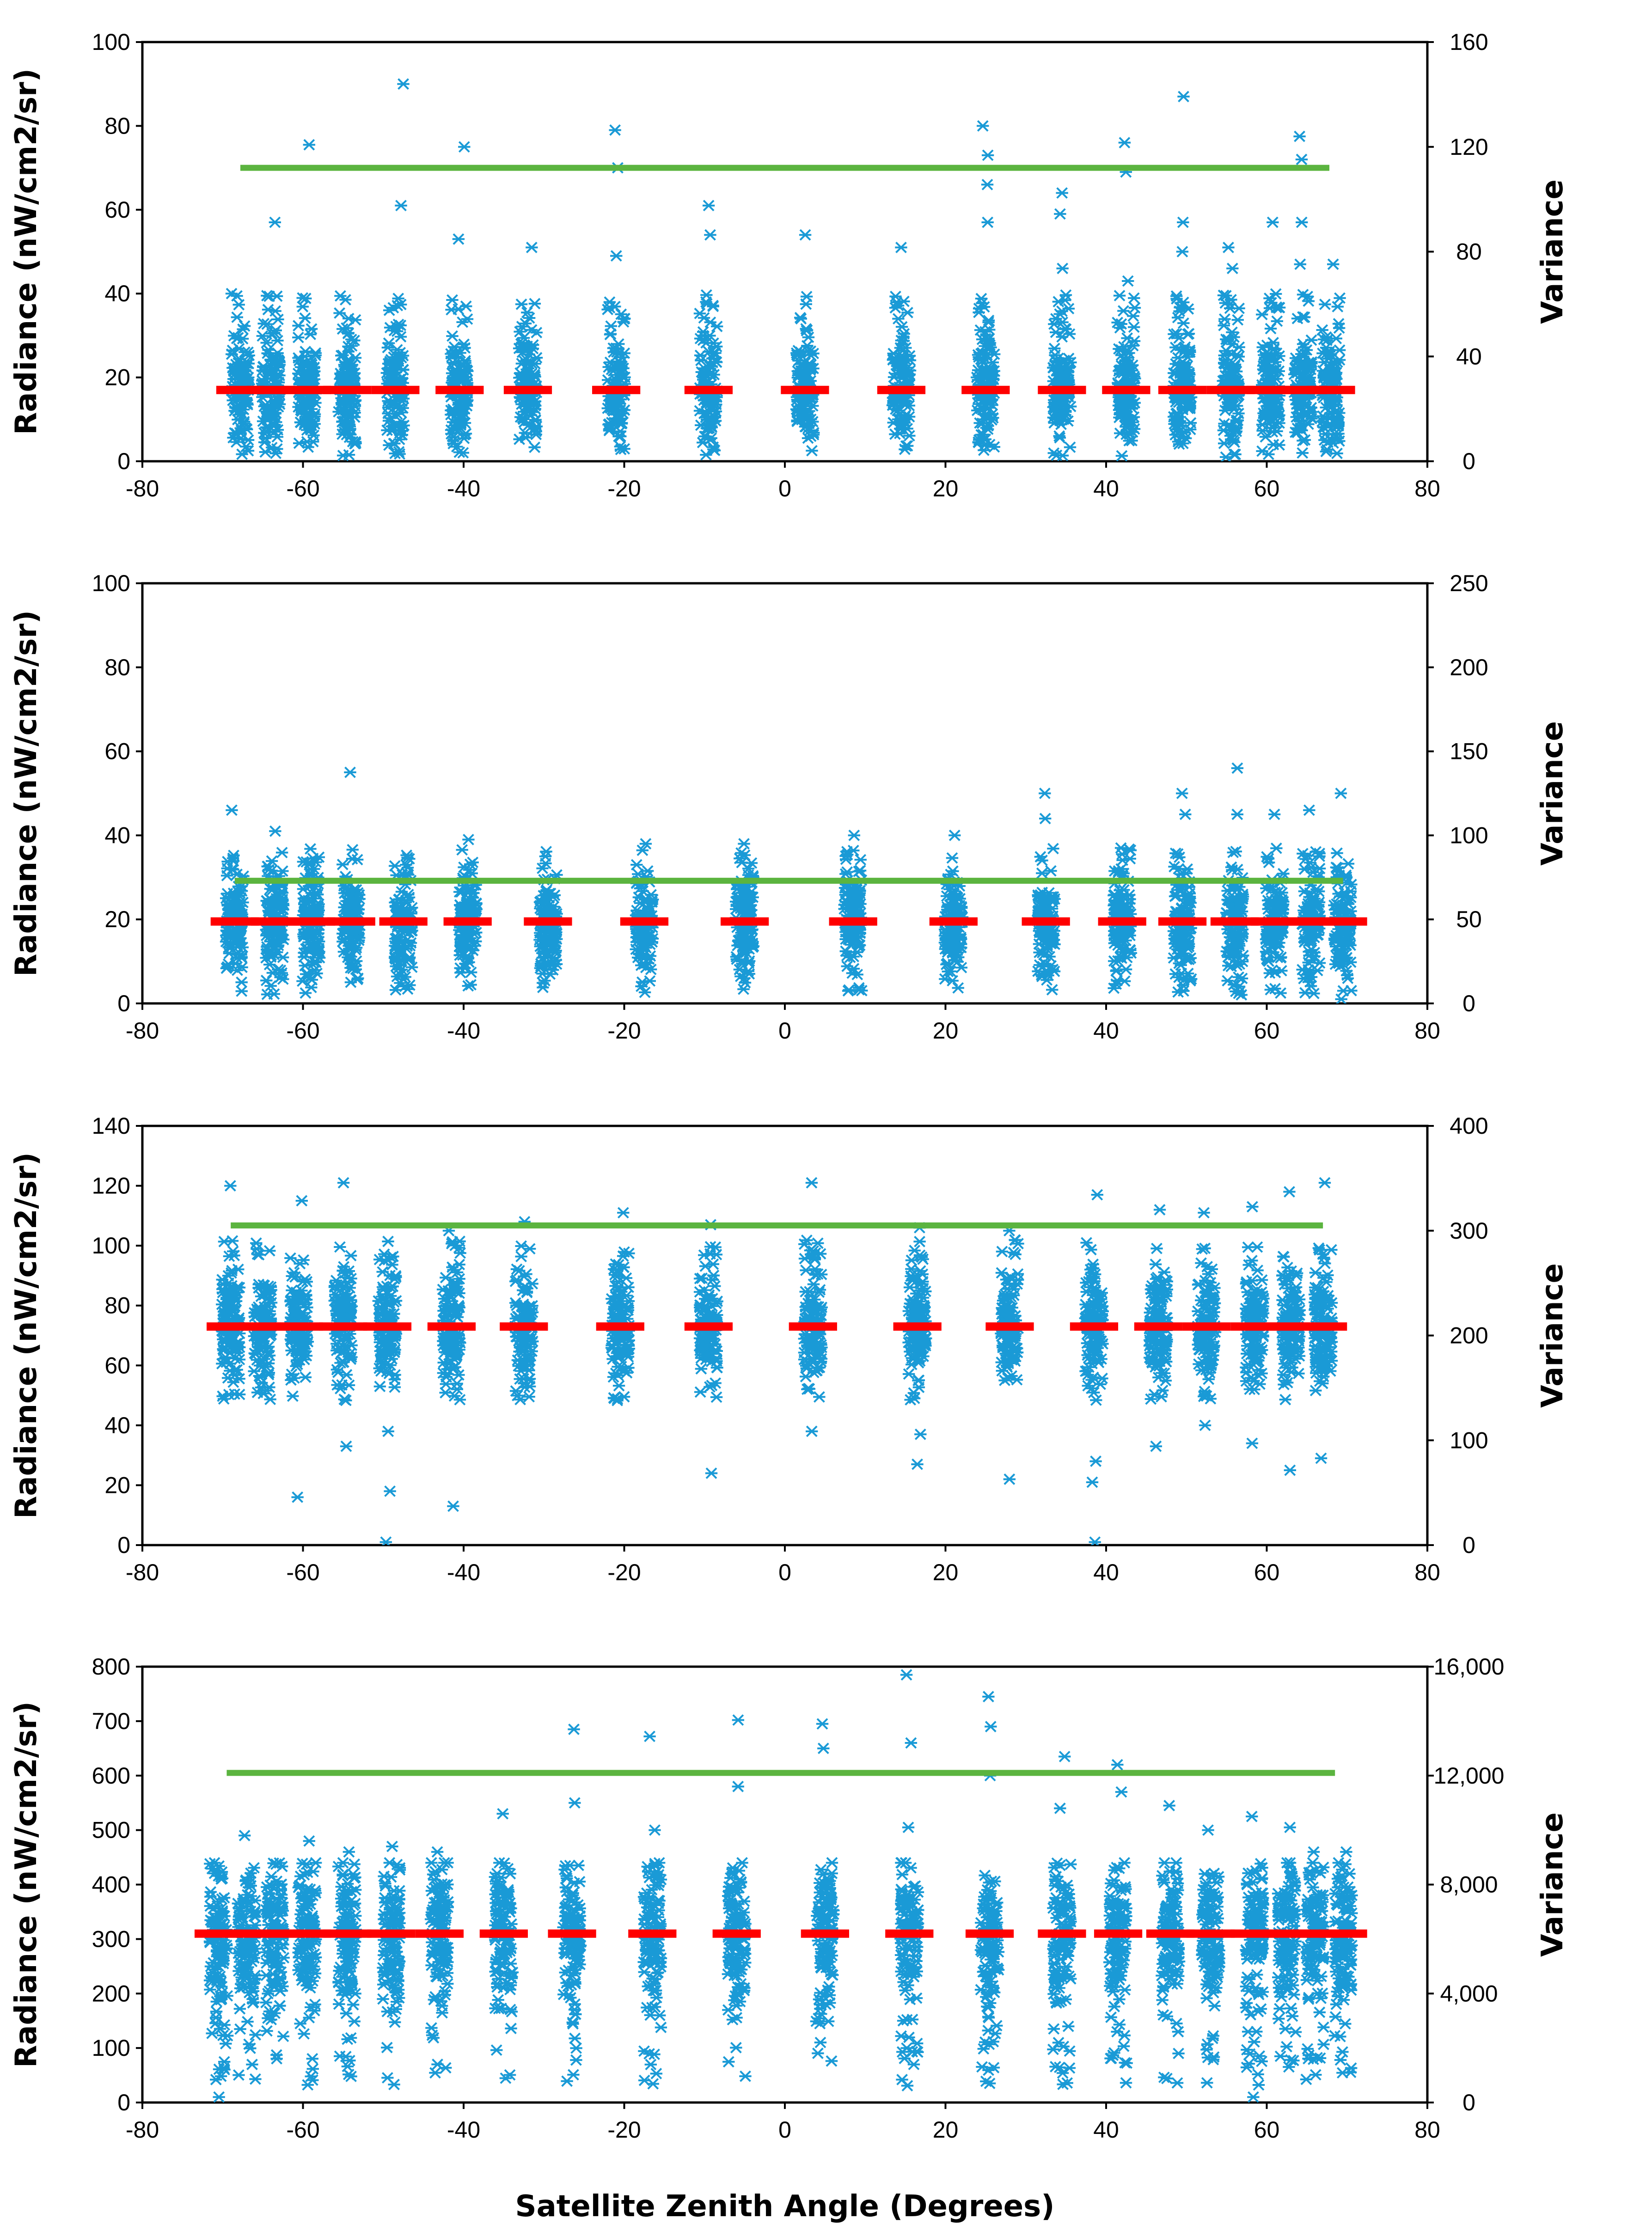 The height and width of the screenshot is (2237, 1652). Describe the element at coordinates (1469, 583) in the screenshot. I see `y2-tick-label: 250` at that location.